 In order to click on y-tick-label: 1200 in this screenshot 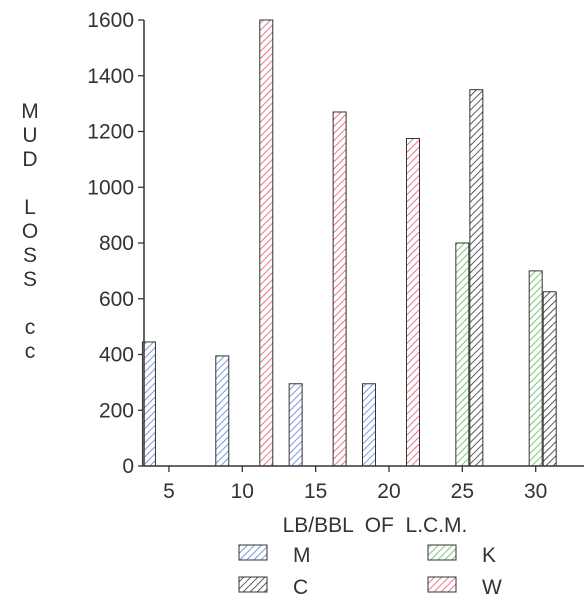, I will do `click(110, 132)`.